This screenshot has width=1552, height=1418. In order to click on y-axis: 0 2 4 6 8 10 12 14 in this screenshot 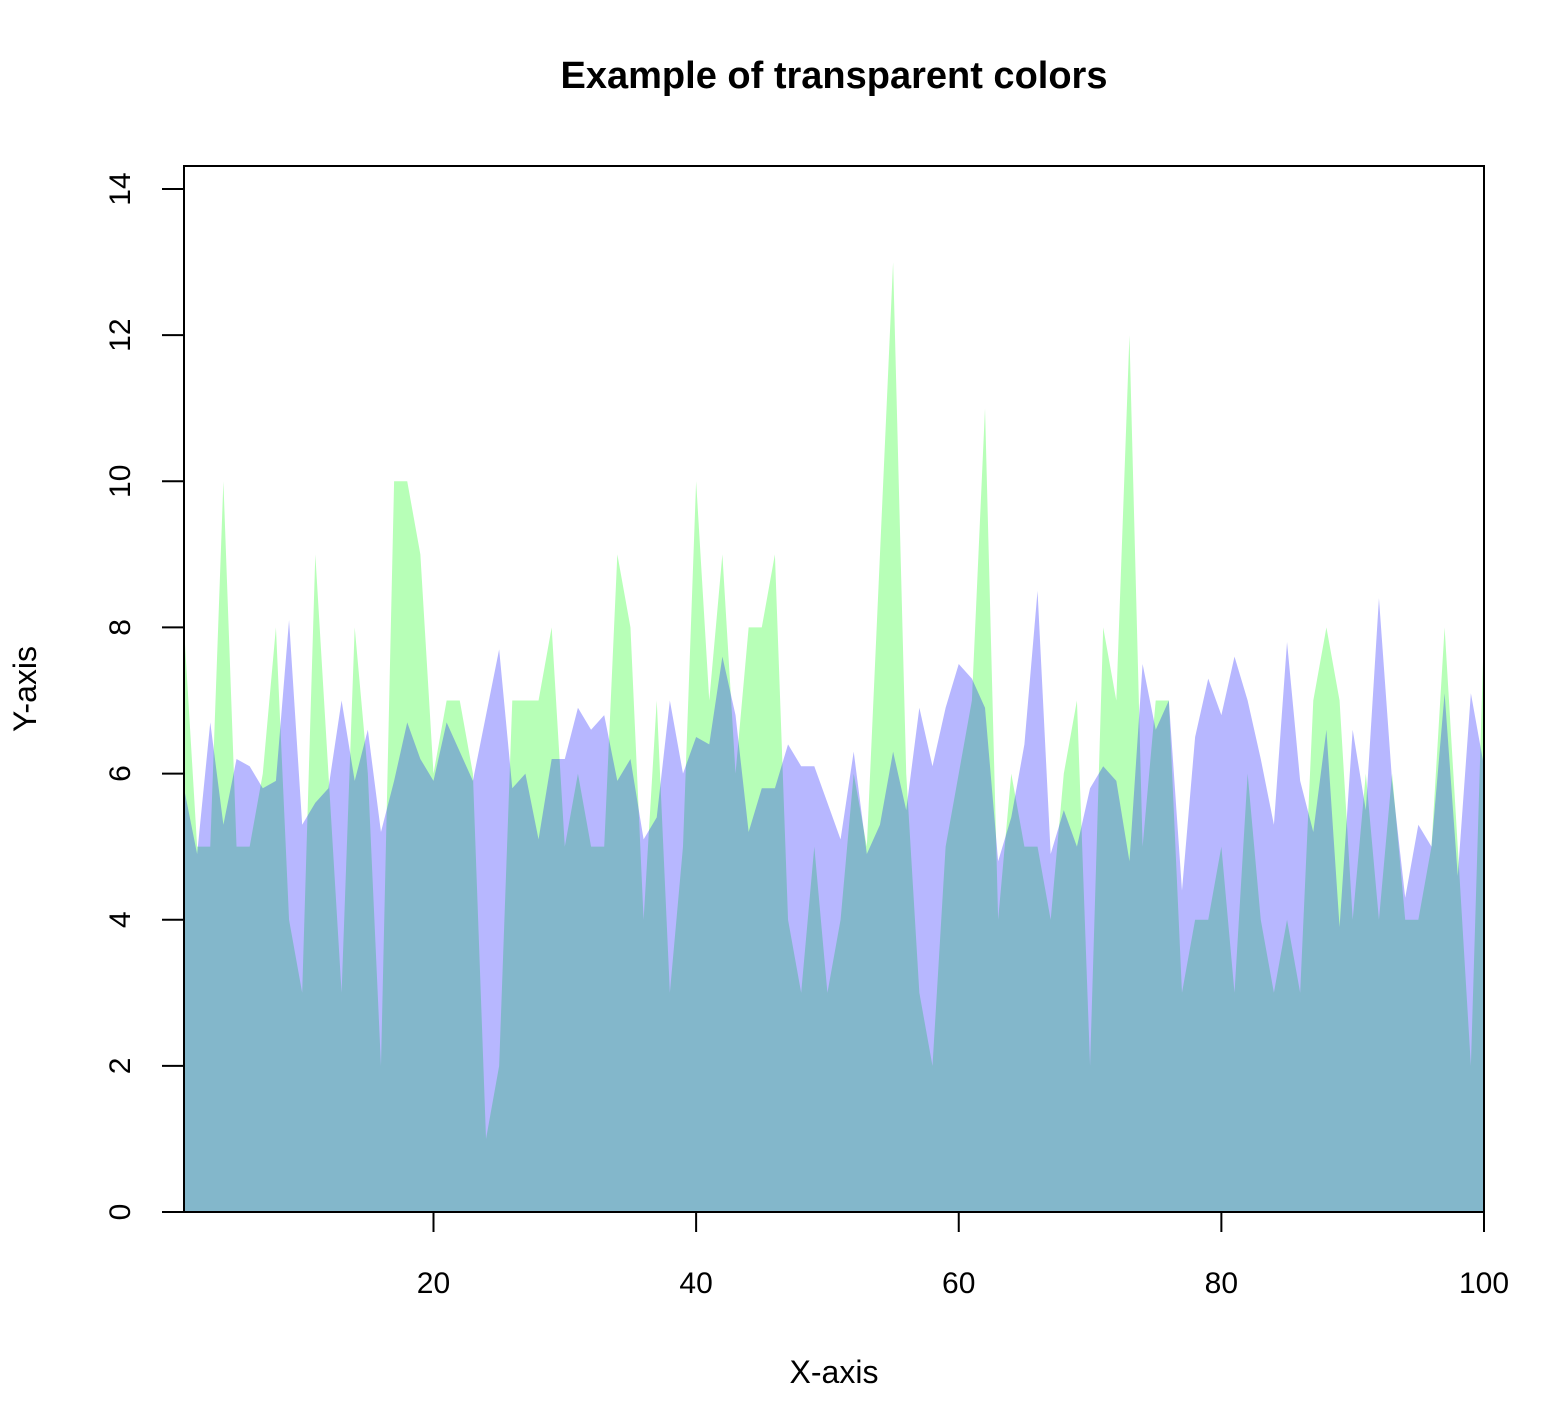, I will do `click(144, 696)`.